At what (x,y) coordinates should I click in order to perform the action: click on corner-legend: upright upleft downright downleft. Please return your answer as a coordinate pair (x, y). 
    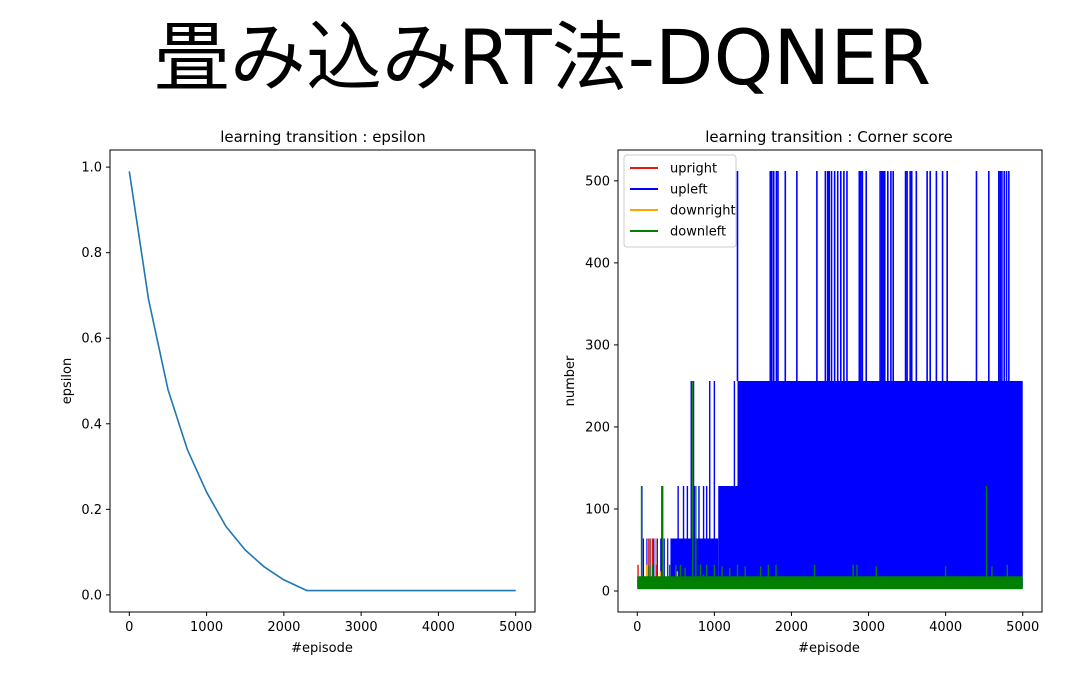
    Looking at the image, I should click on (680, 201).